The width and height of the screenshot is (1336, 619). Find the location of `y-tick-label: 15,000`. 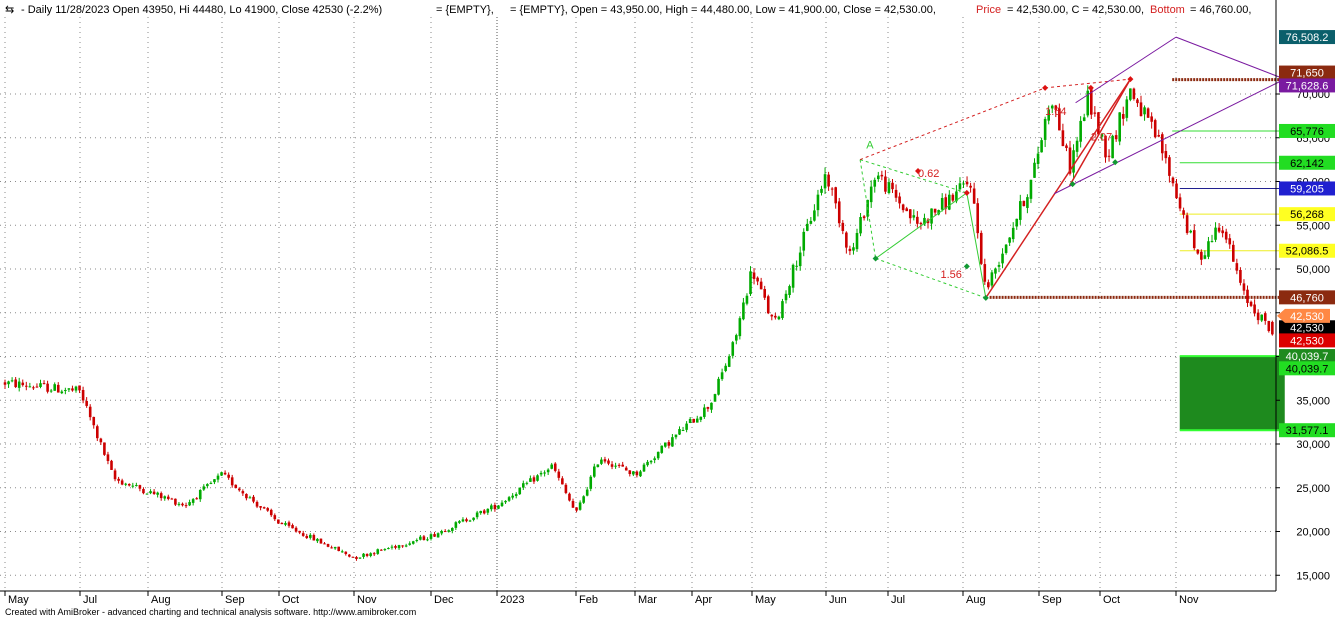

y-tick-label: 15,000 is located at coordinates (1313, 576).